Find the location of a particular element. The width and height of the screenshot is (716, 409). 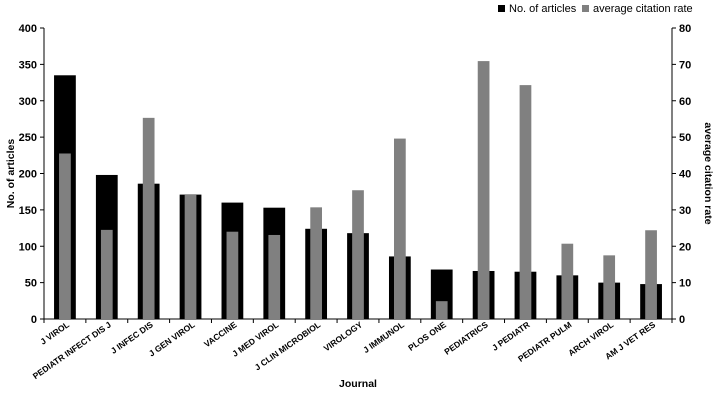

y-tick-label: 150 is located at coordinates (28, 211).